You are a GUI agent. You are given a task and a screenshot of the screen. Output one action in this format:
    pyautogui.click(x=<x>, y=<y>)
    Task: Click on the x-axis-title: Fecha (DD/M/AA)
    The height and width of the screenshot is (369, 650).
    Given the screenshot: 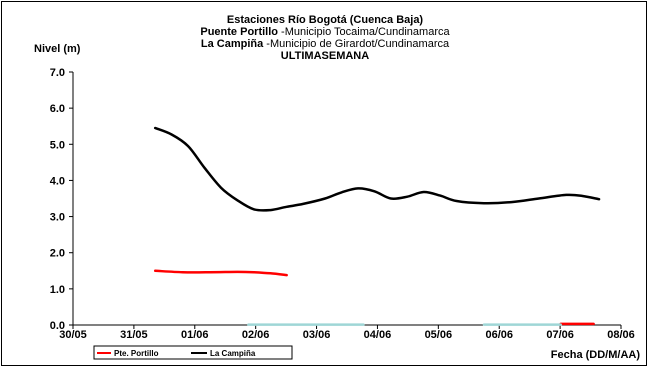 What is the action you would take?
    pyautogui.click(x=596, y=355)
    